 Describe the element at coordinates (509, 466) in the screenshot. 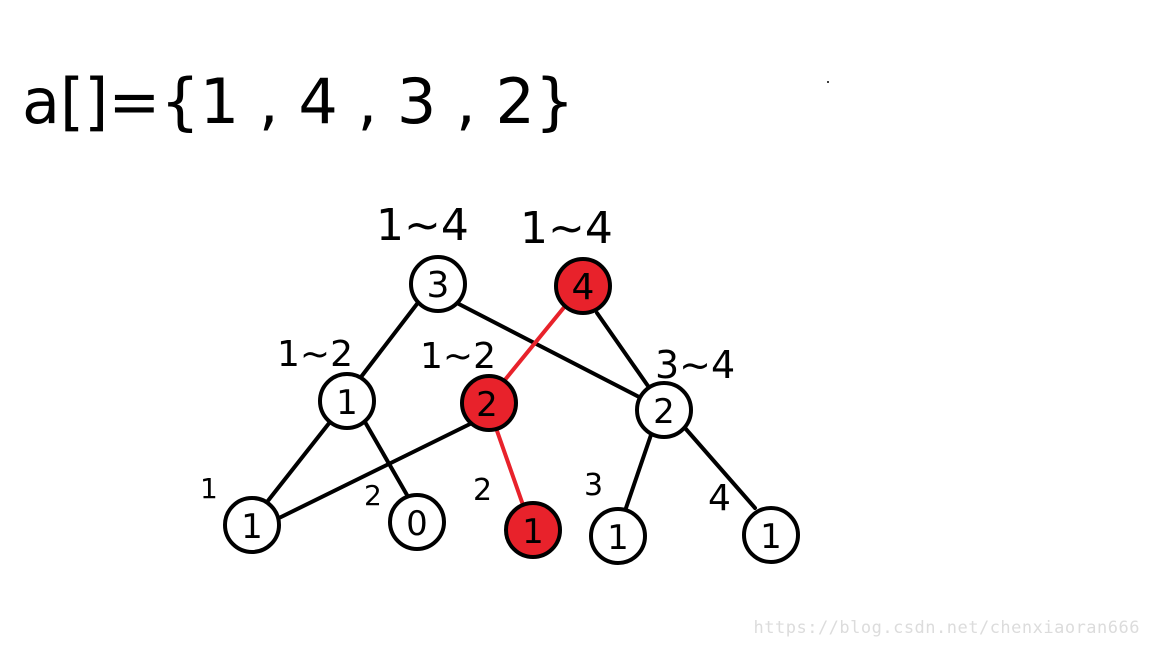

I see `edge-mid-left-b-to-leaf-2b` at that location.